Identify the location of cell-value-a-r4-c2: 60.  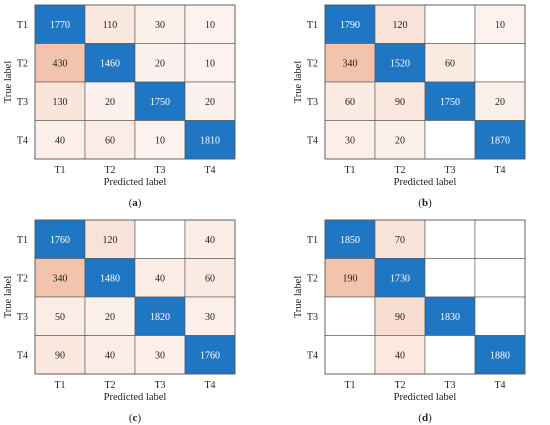
(110, 140).